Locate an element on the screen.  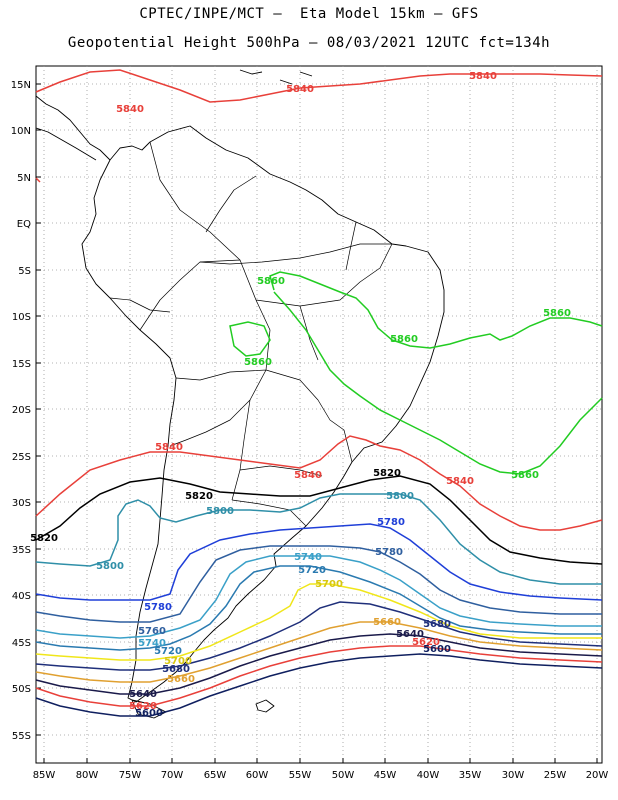
lon-label: 20W is located at coordinates (597, 775).